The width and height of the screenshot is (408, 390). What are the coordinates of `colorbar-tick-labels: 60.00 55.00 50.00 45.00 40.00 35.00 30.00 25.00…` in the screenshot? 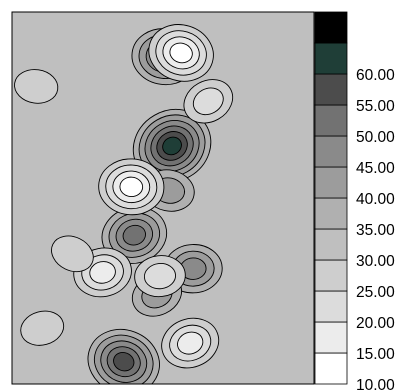 It's located at (375, 228).